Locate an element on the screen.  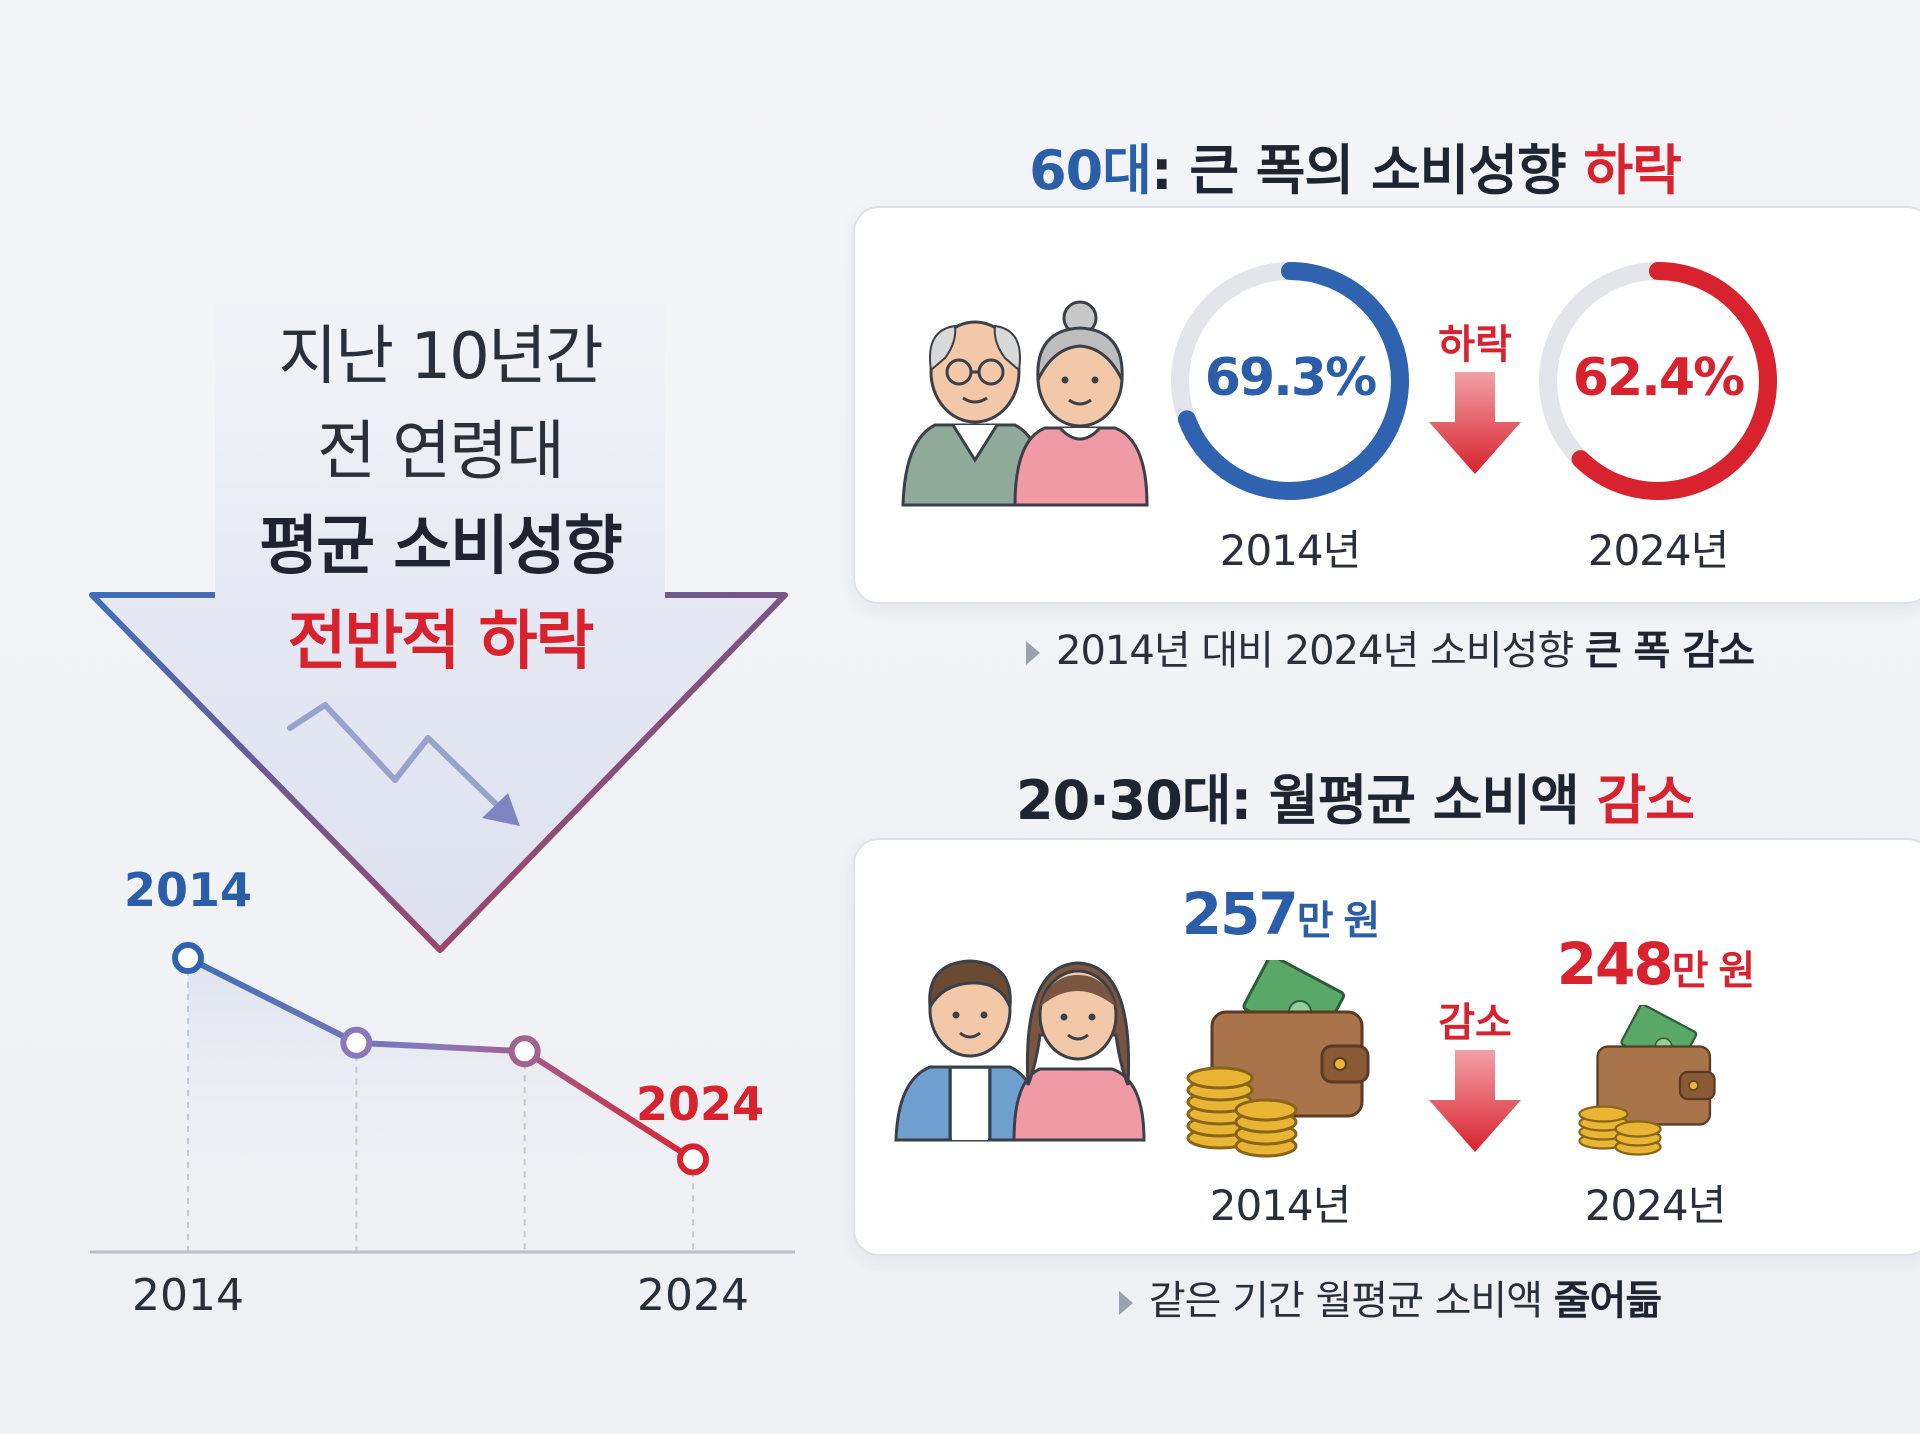
headline-line-4: 전반적 하락 is located at coordinates (441, 642).